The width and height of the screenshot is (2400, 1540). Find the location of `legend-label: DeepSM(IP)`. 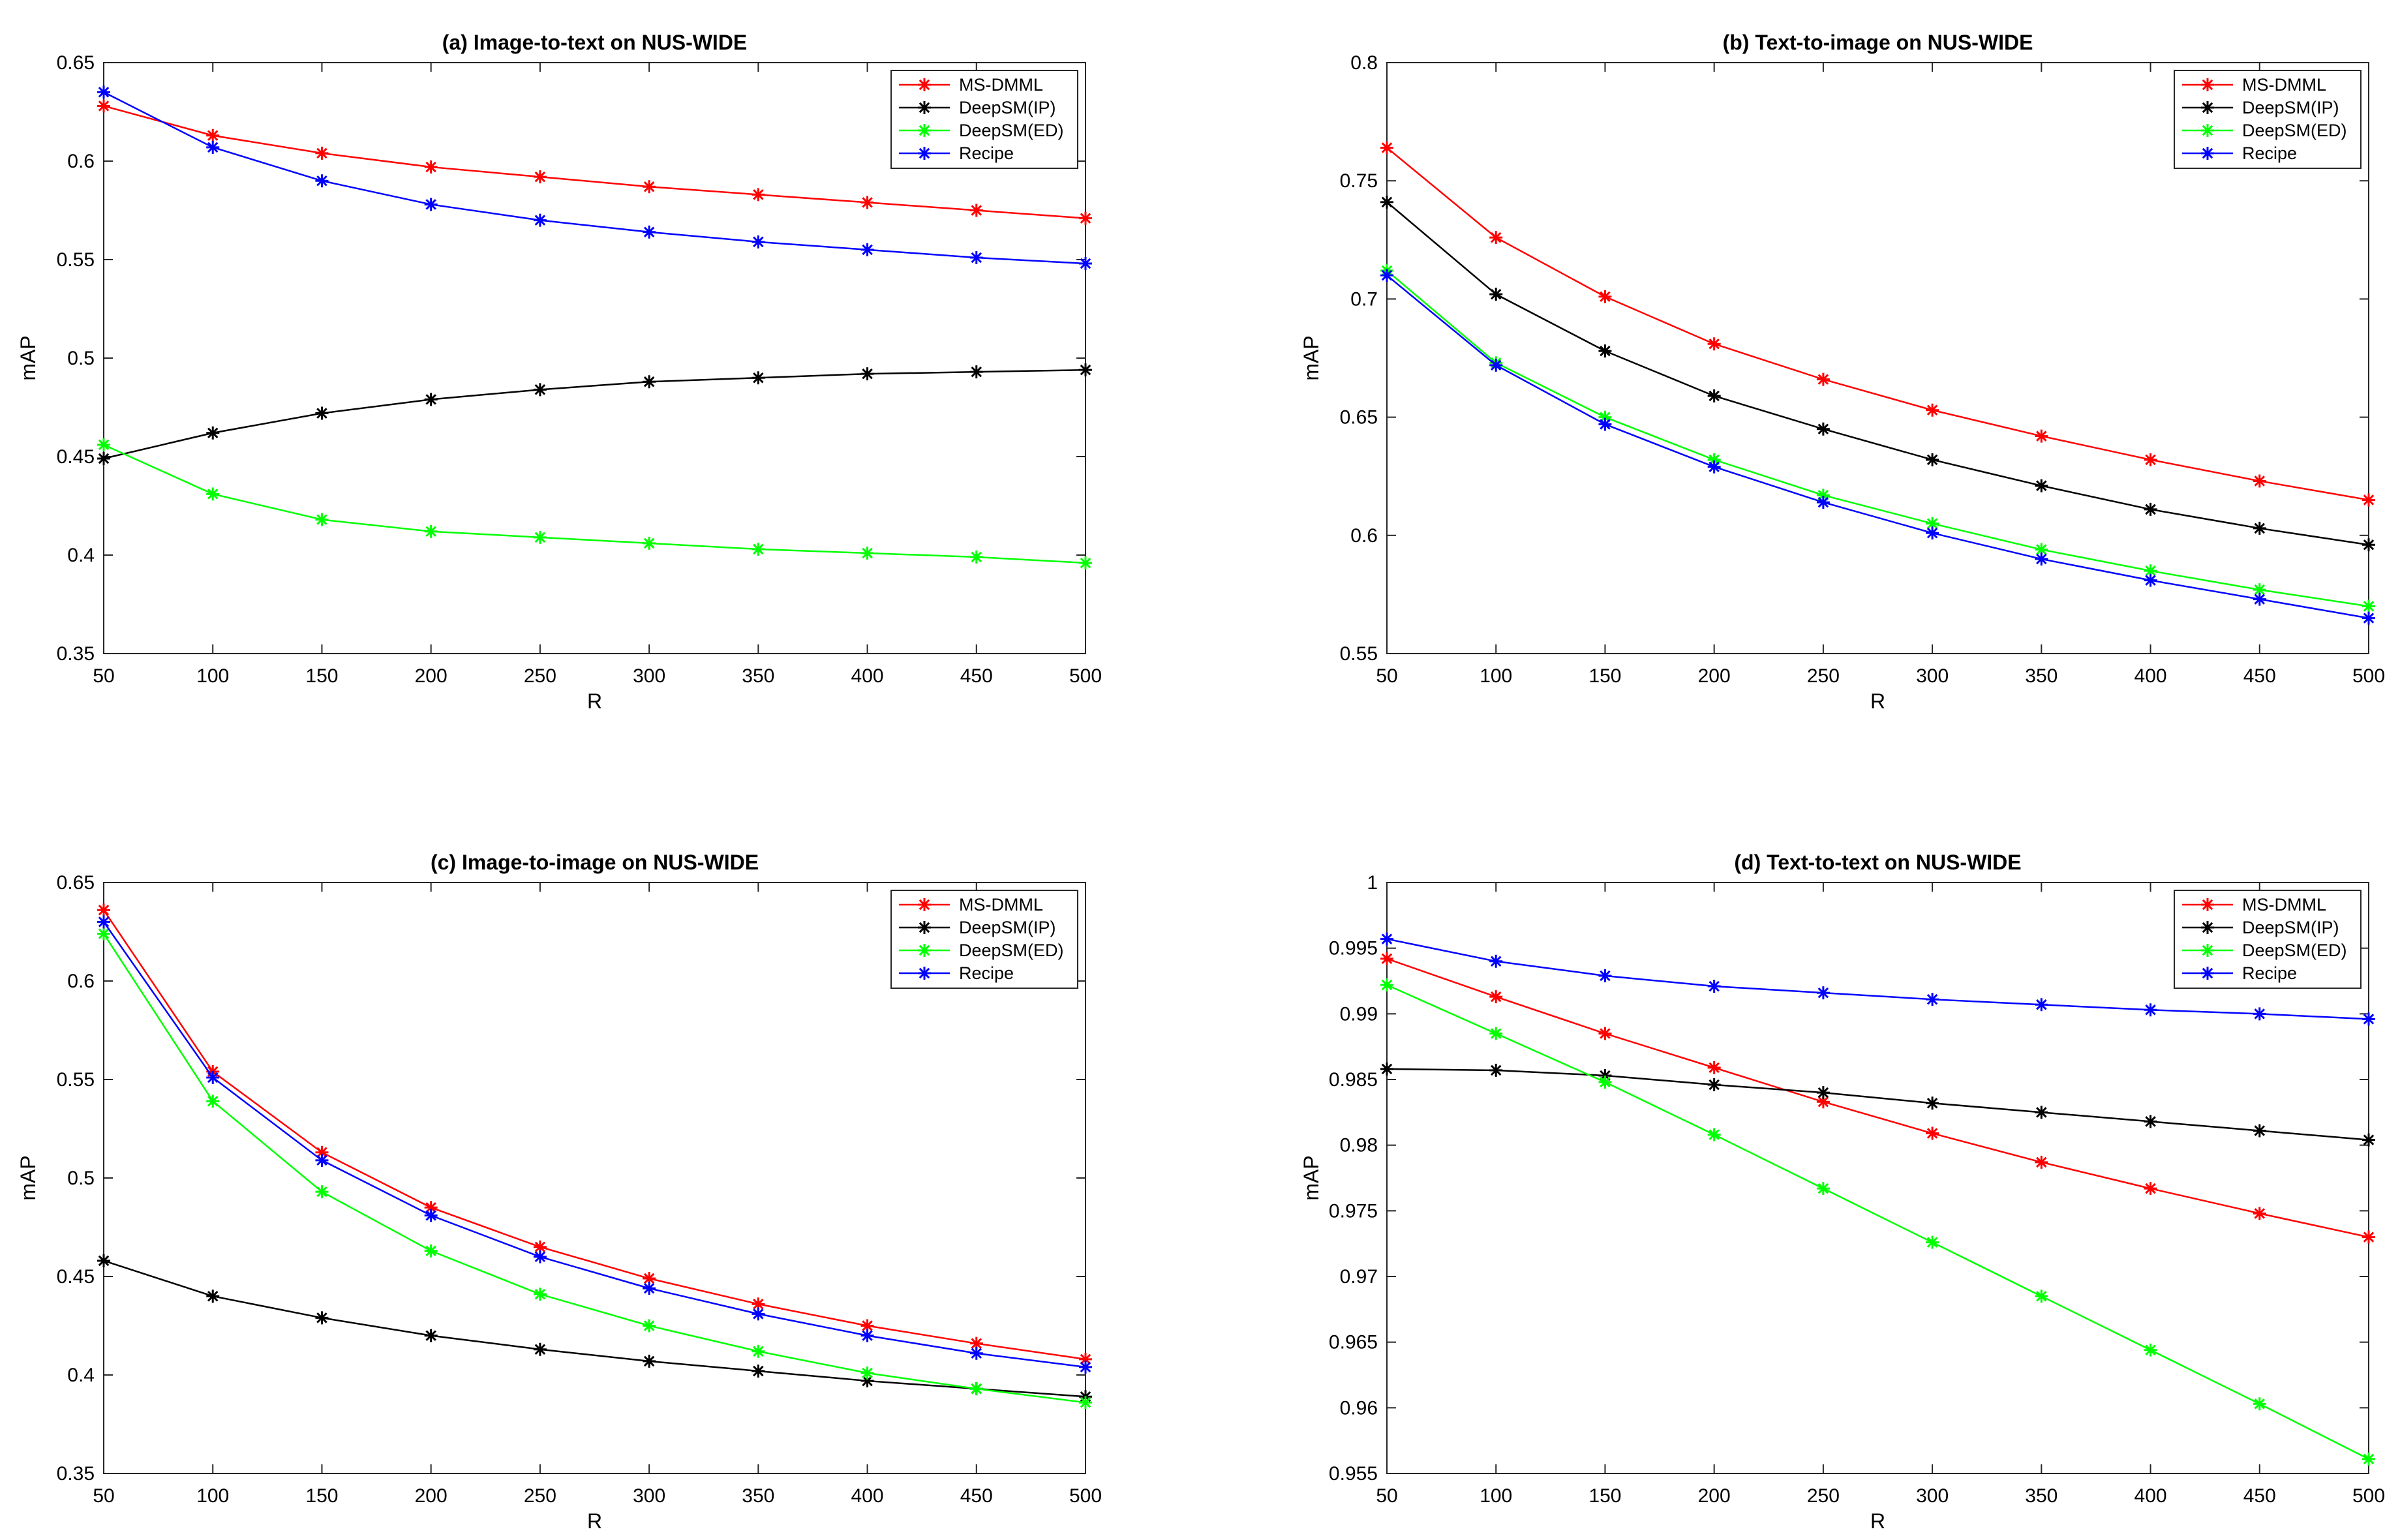

legend-label: DeepSM(IP) is located at coordinates (2291, 107).